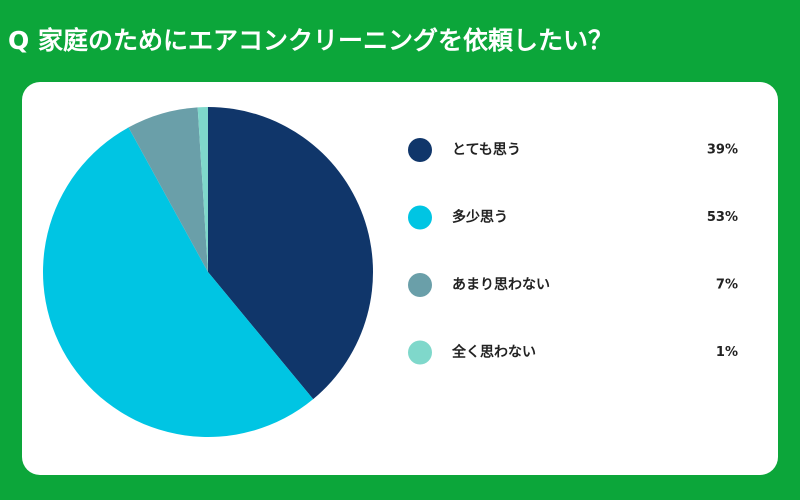 This screenshot has width=800, height=500. Describe the element at coordinates (722, 217) in the screenshot. I see `value-label: 53%` at that location.